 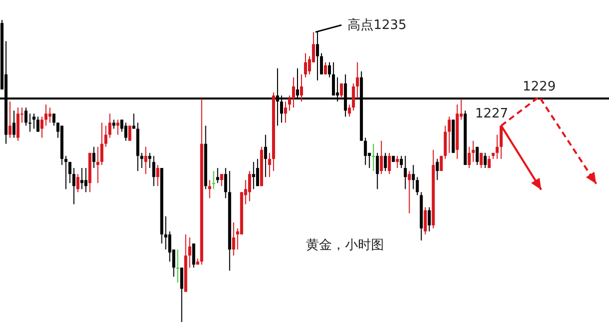 I want to click on annotation: 1229, so click(x=539, y=87).